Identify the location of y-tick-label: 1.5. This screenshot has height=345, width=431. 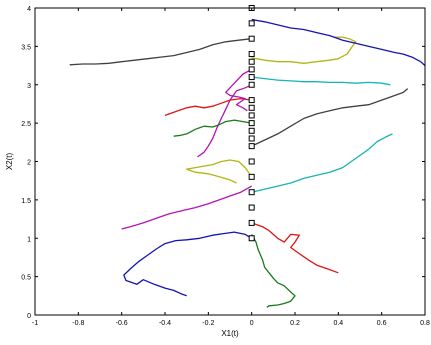
(26, 201).